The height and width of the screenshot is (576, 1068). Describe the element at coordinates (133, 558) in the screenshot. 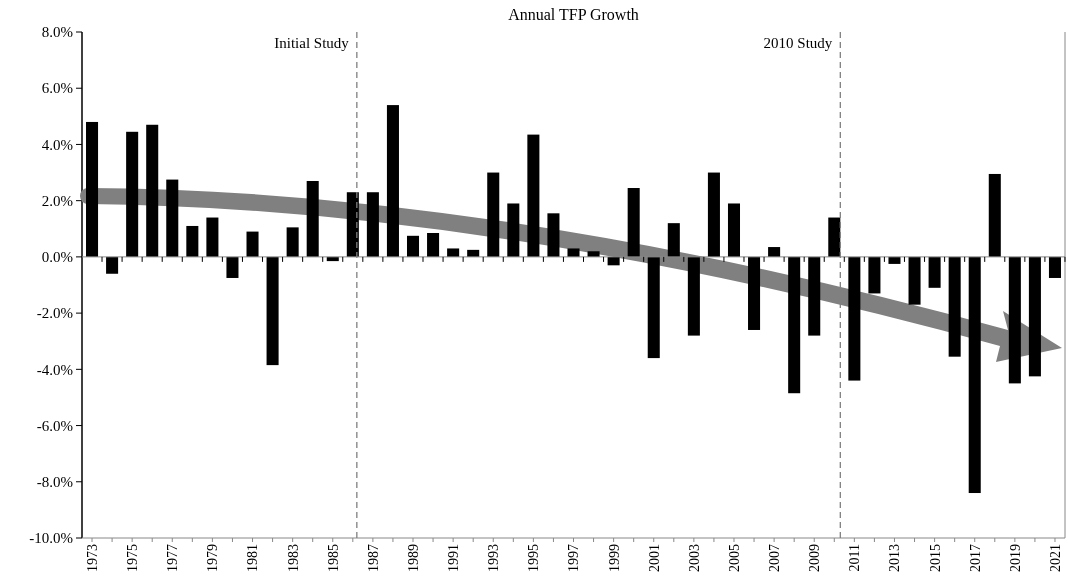

I see `x-tick-label: 1975` at that location.